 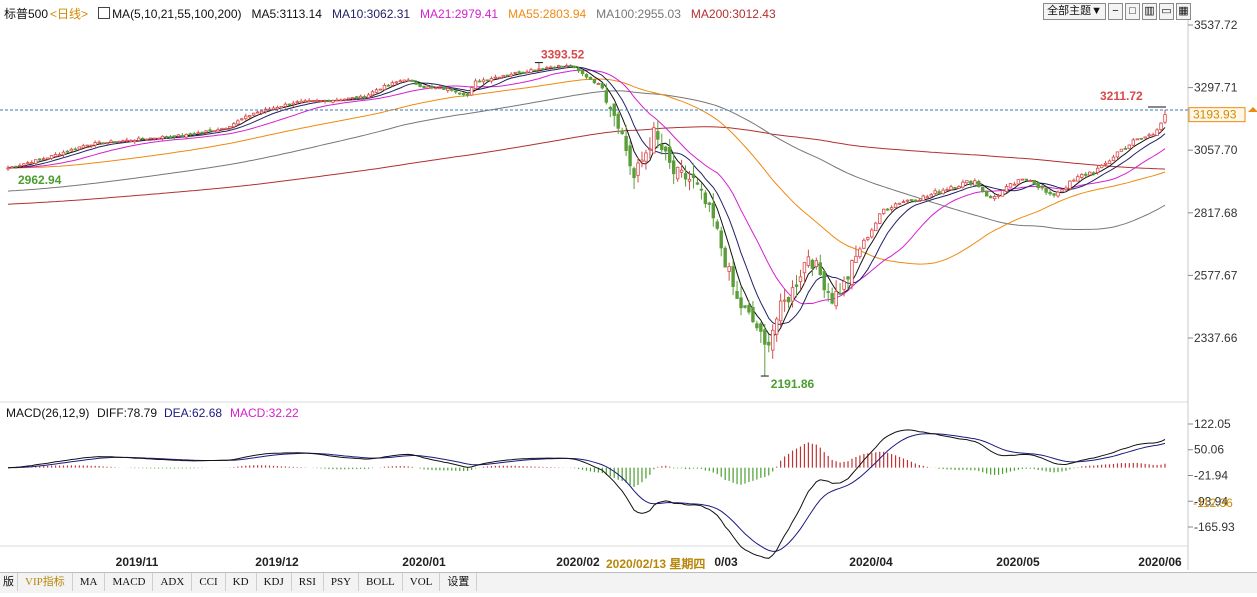 What do you see at coordinates (1183, 11) in the screenshot?
I see `grid-icon: ▦` at bounding box center [1183, 11].